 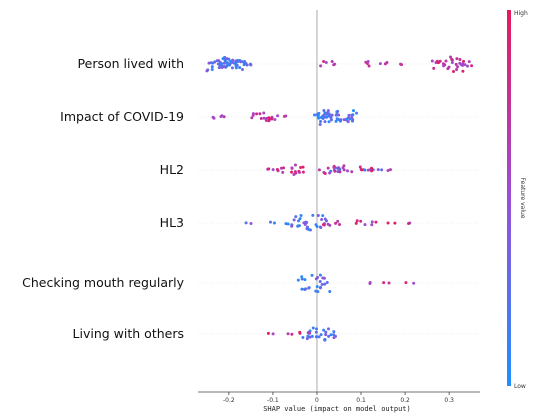 I want to click on colorbar-gradient, so click(x=509, y=198).